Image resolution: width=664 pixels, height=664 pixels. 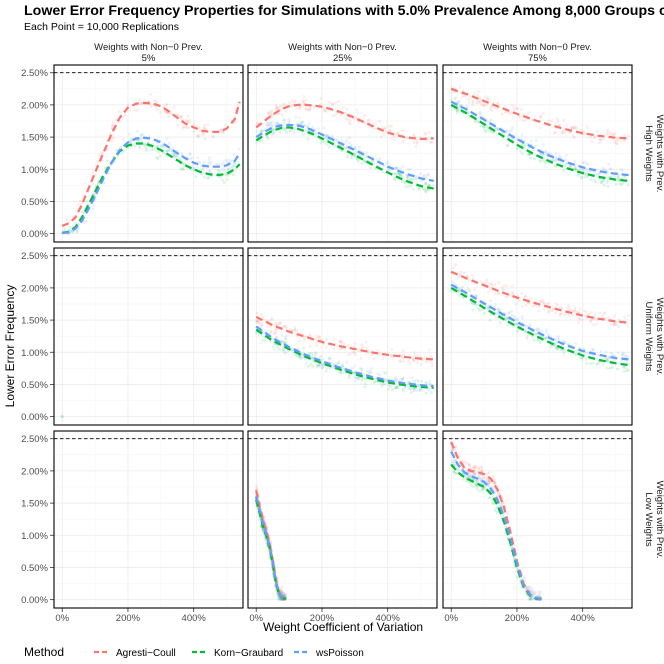 I want to click on y-tick-label: 1.50%, so click(x=34, y=504).